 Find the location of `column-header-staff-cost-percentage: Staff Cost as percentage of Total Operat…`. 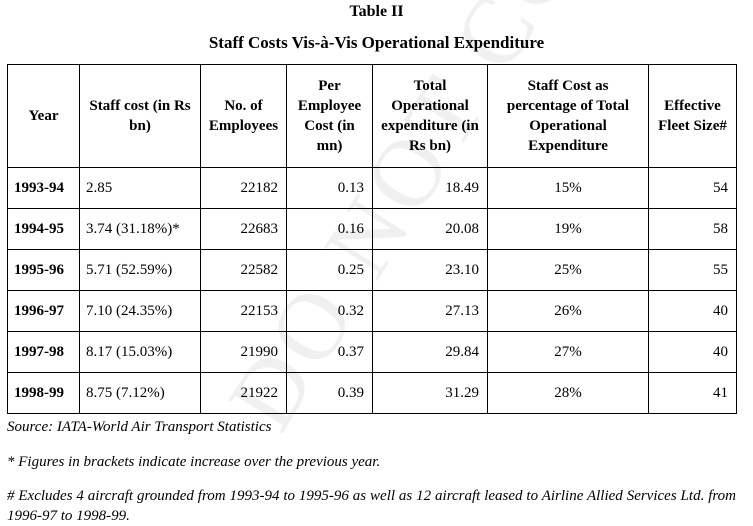

column-header-staff-cost-percentage: Staff Cost as percentage of Total Operat… is located at coordinates (568, 116).